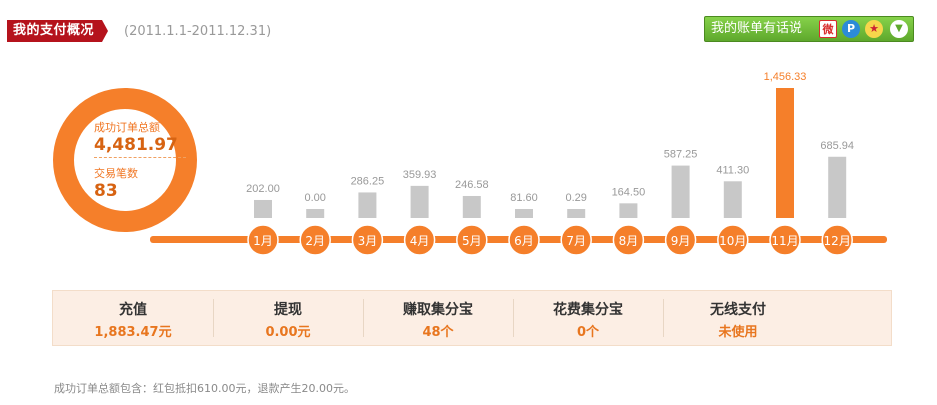  I want to click on stat-mobile-pay: 无线支付 未使用, so click(738, 318).